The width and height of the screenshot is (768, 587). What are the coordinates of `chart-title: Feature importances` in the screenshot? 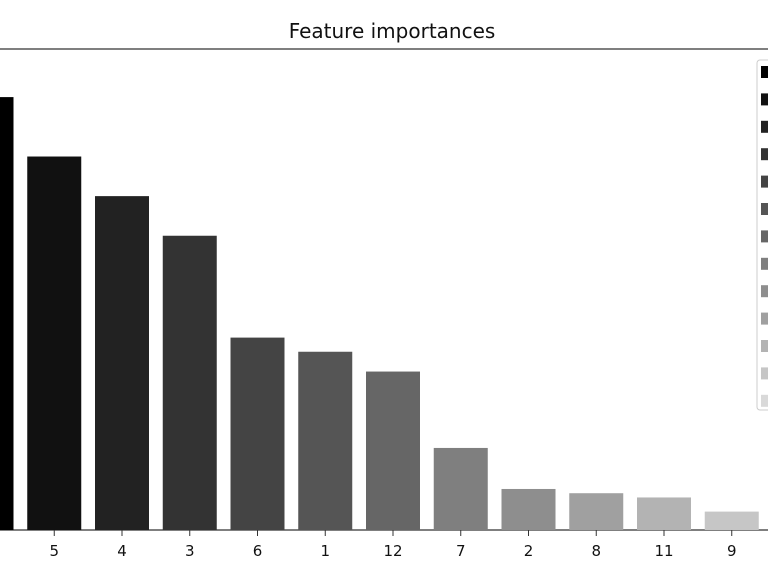 It's located at (392, 31).